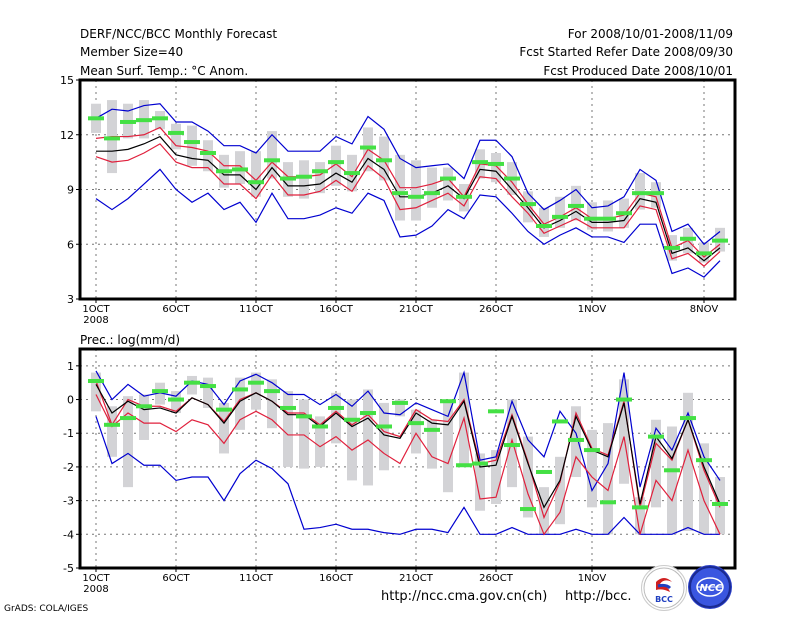 Image resolution: width=800 pixels, height=618 pixels. I want to click on bcc-logo: BCC, so click(664, 588).